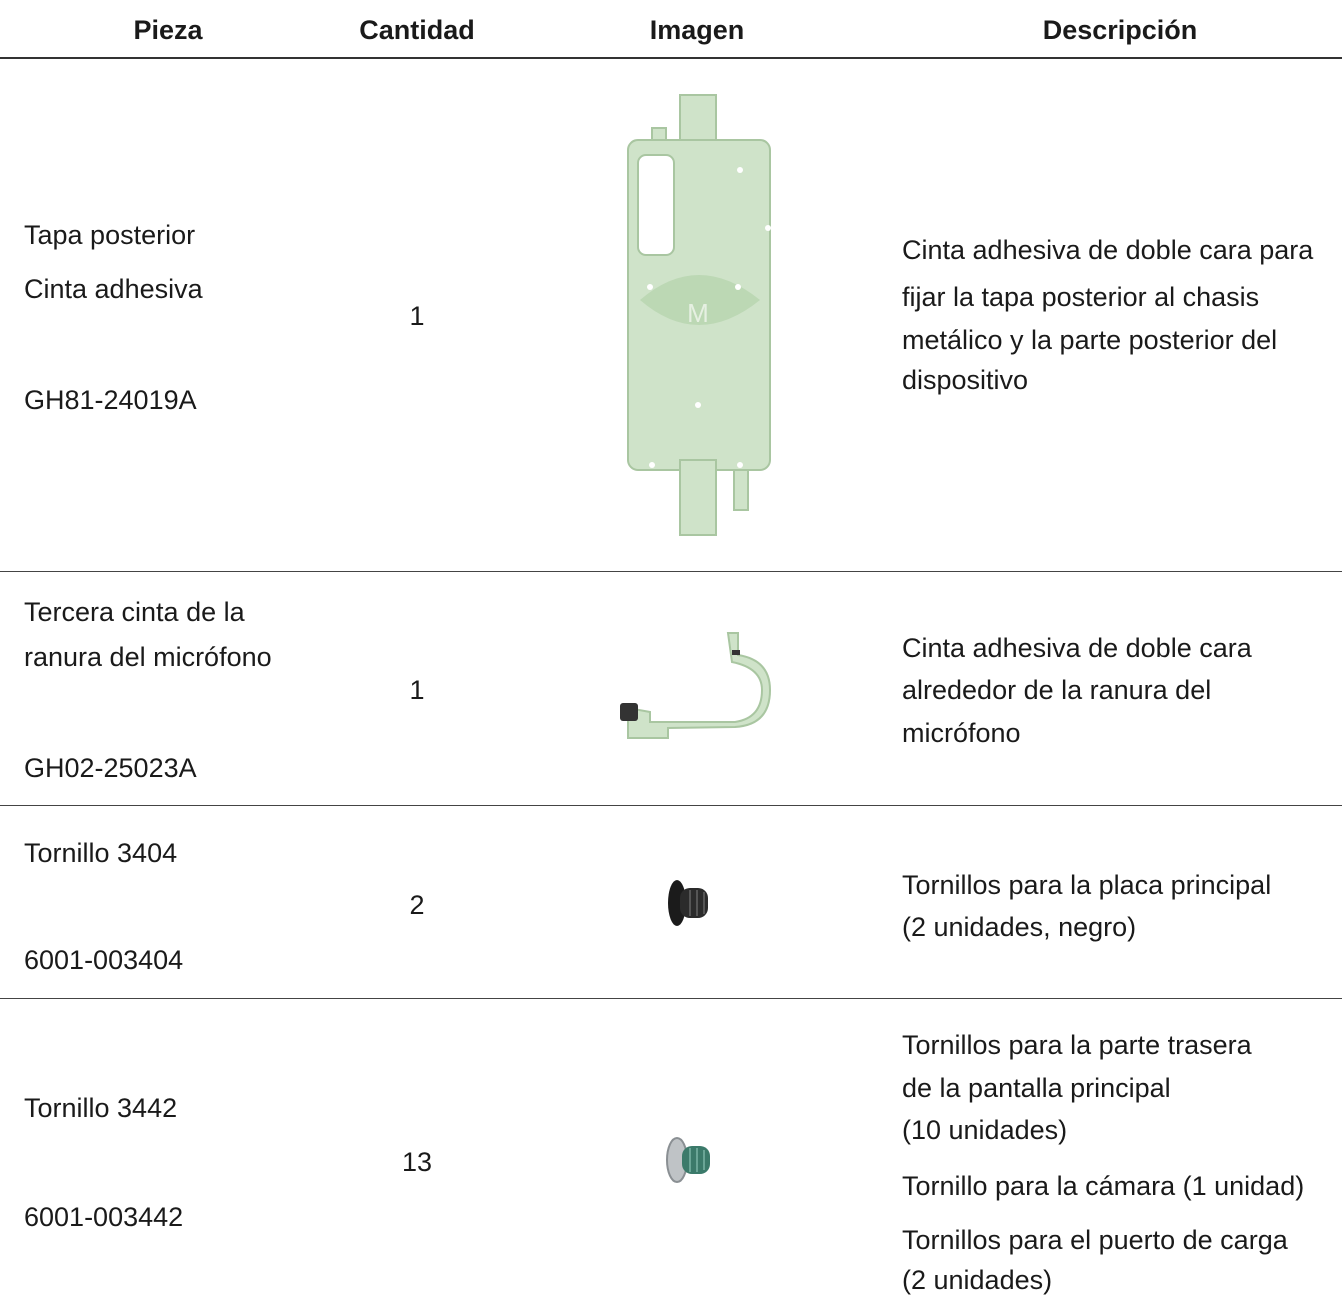  Describe the element at coordinates (1081, 297) in the screenshot. I see `description-line: fijar la tapa posterior al chasis` at that location.